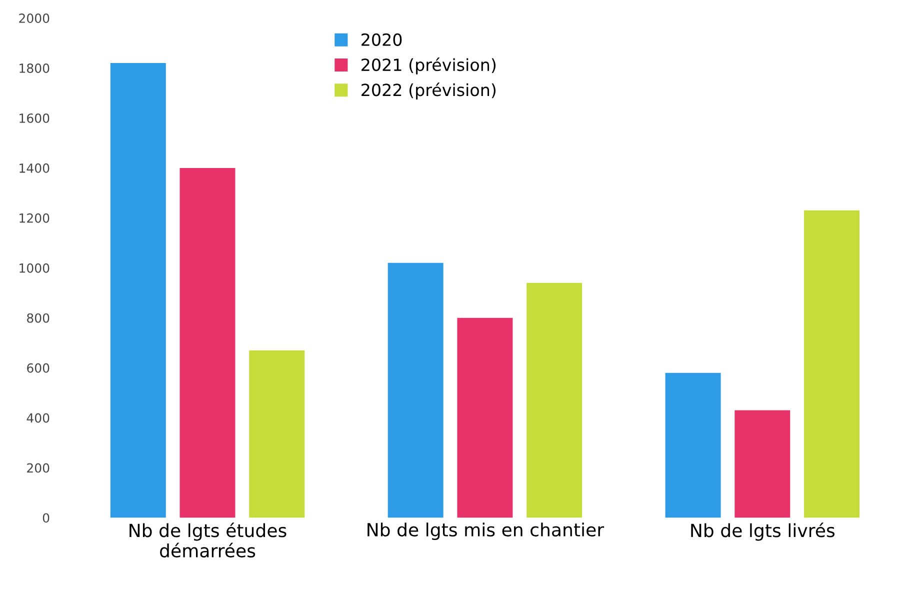  What do you see at coordinates (429, 91) in the screenshot?
I see `legend-label: 2022 (prévision)` at bounding box center [429, 91].